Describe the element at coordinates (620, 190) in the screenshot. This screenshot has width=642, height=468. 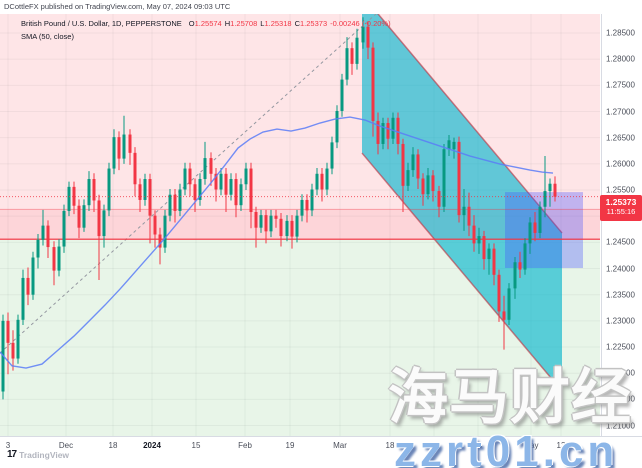
I see `price-axis-label: 1.25500` at that location.